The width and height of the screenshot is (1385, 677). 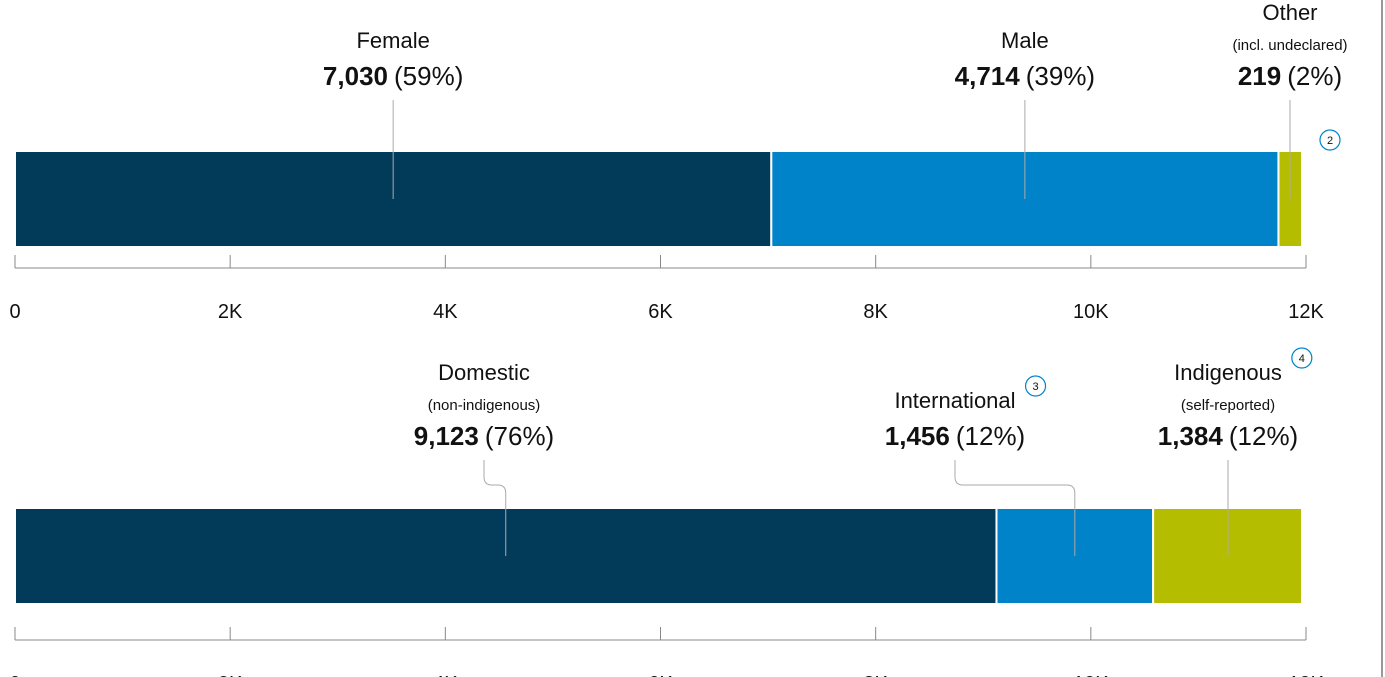 What do you see at coordinates (446, 436) in the screenshot?
I see `value-label: 9,123` at bounding box center [446, 436].